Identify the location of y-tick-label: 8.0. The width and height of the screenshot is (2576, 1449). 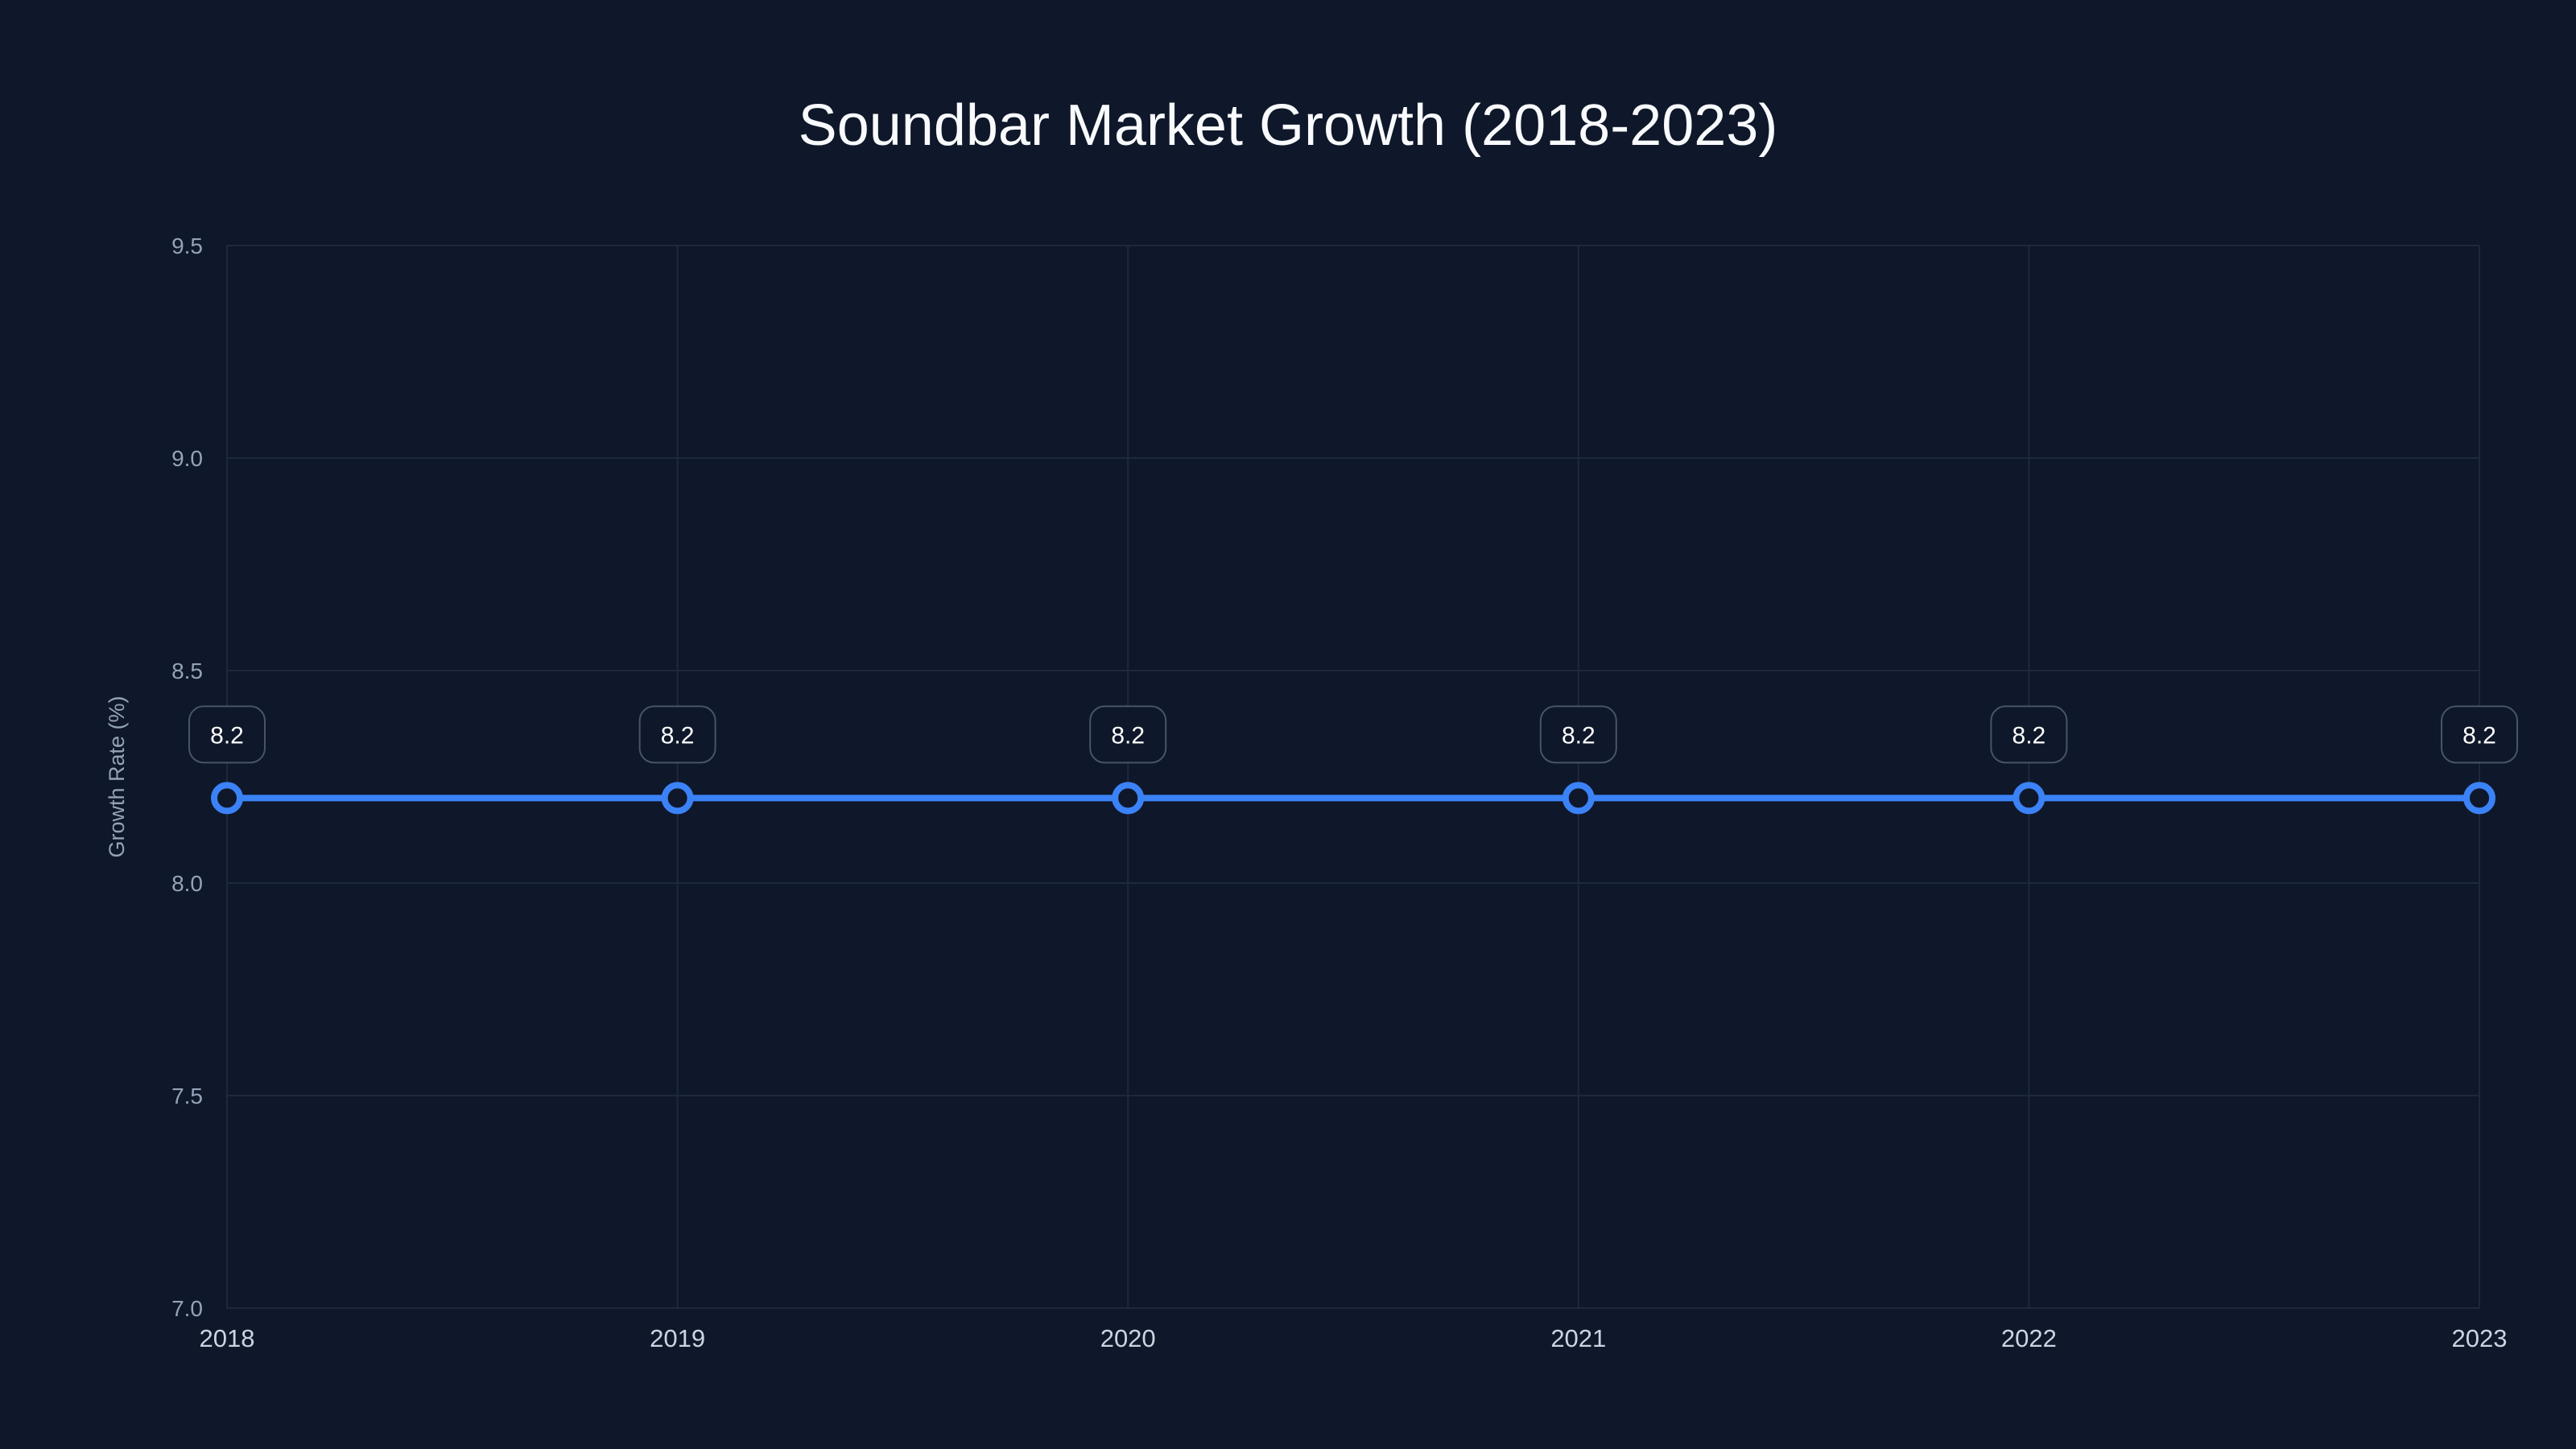
(187, 884).